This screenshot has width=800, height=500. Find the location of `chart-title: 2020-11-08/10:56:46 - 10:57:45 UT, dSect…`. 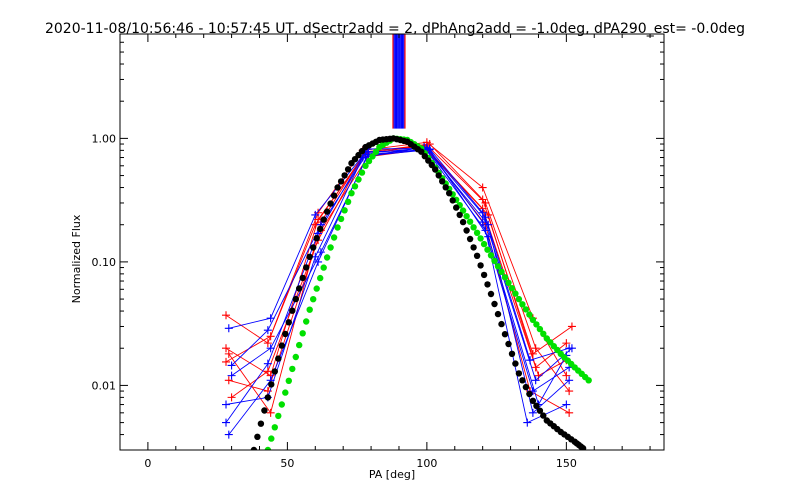

chart-title: 2020-11-08/10:56:46 - 10:57:45 UT, dSect… is located at coordinates (395, 29).